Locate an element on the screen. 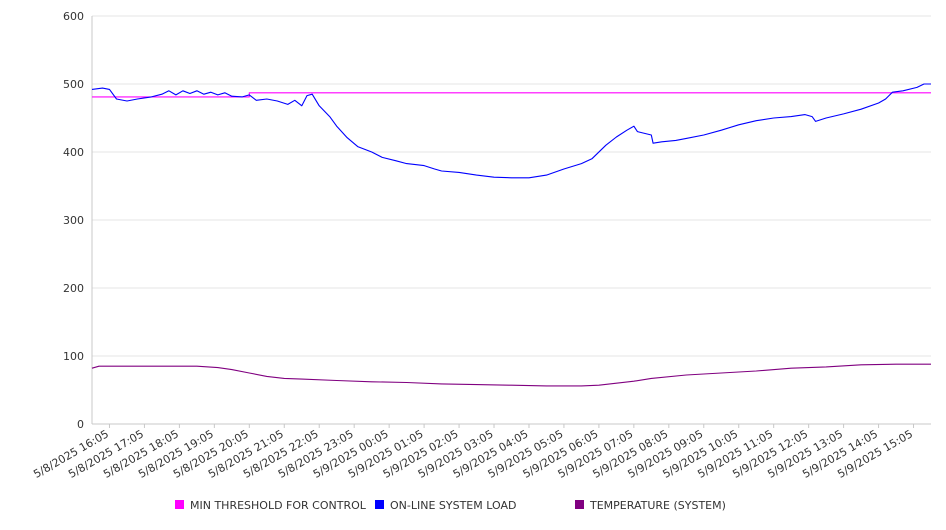  y-tick-label: 100 is located at coordinates (73, 356).